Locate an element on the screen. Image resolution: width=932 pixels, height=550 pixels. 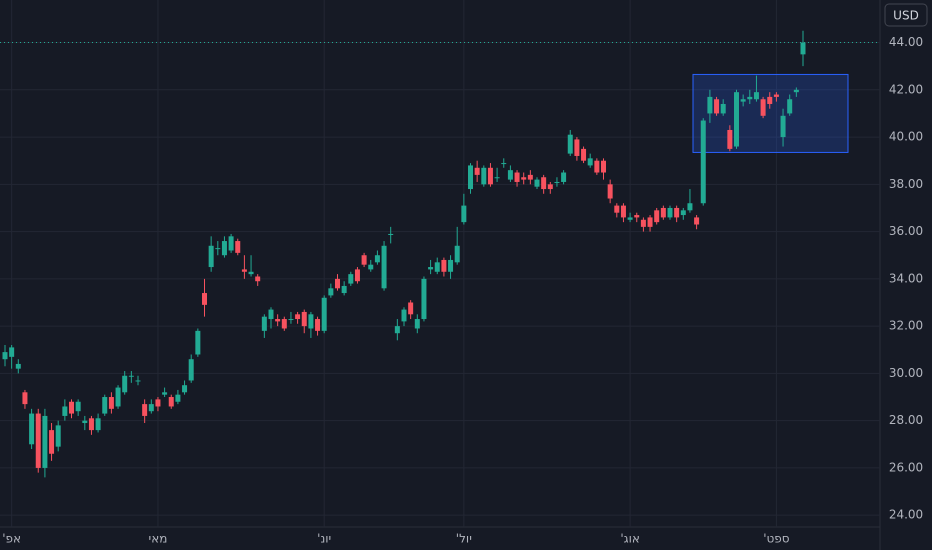
y-tick-label: 28.00 is located at coordinates (906, 420).